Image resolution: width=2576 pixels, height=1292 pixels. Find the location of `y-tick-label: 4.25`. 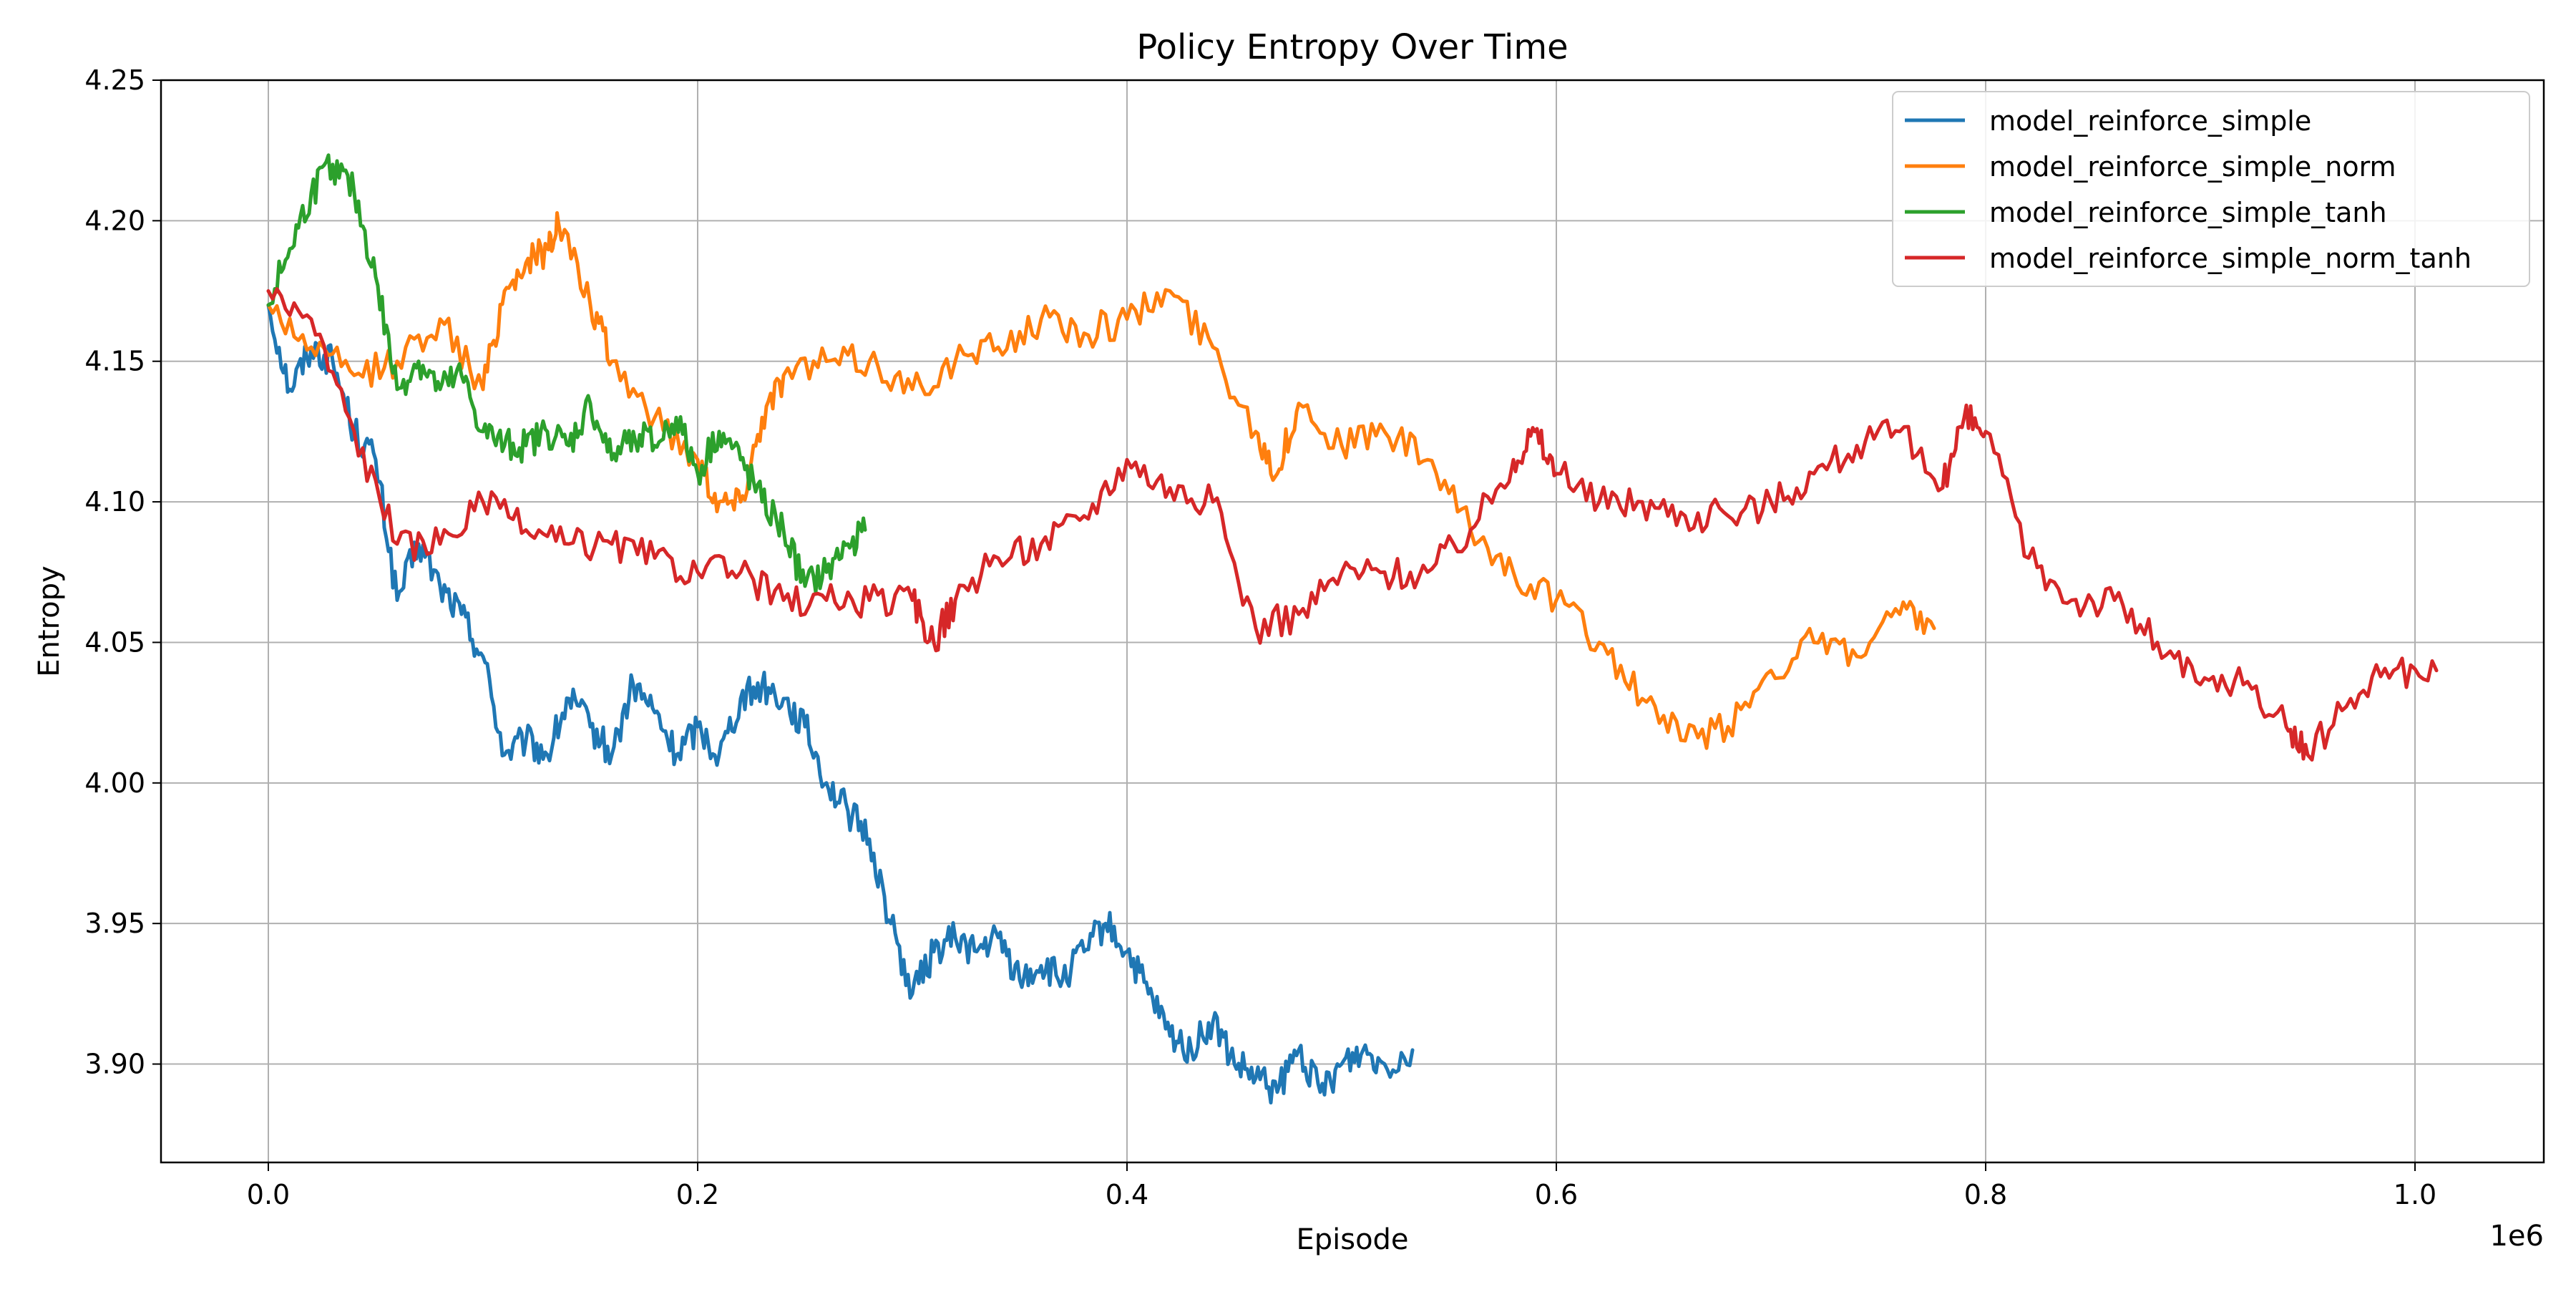

y-tick-label: 4.25 is located at coordinates (114, 80).